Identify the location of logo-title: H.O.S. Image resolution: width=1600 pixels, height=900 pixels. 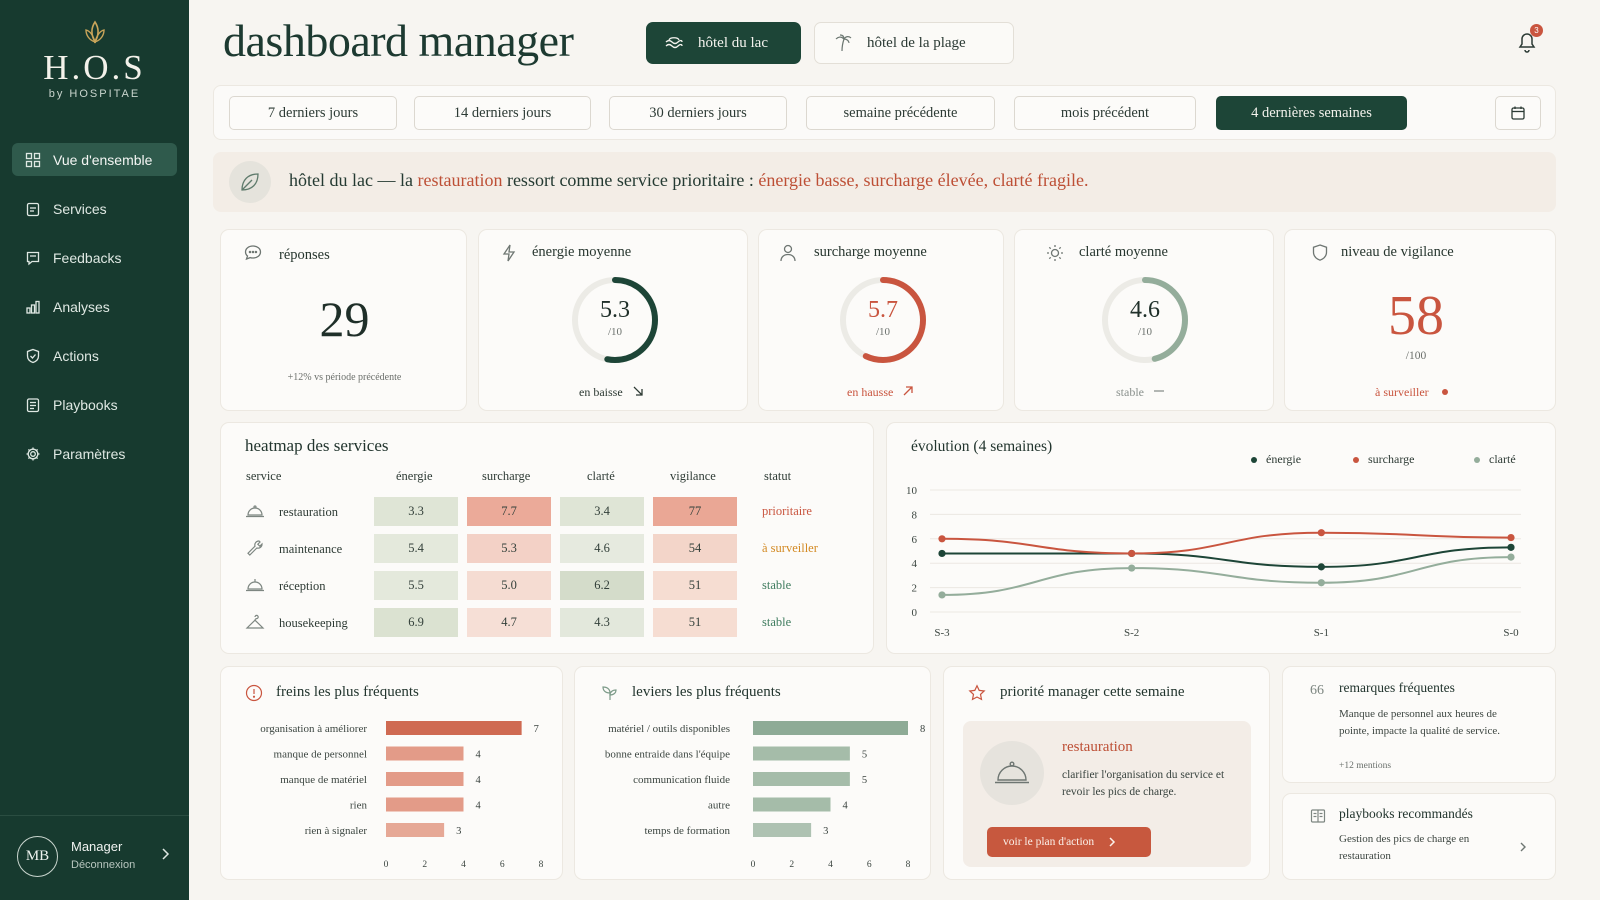
(94, 67).